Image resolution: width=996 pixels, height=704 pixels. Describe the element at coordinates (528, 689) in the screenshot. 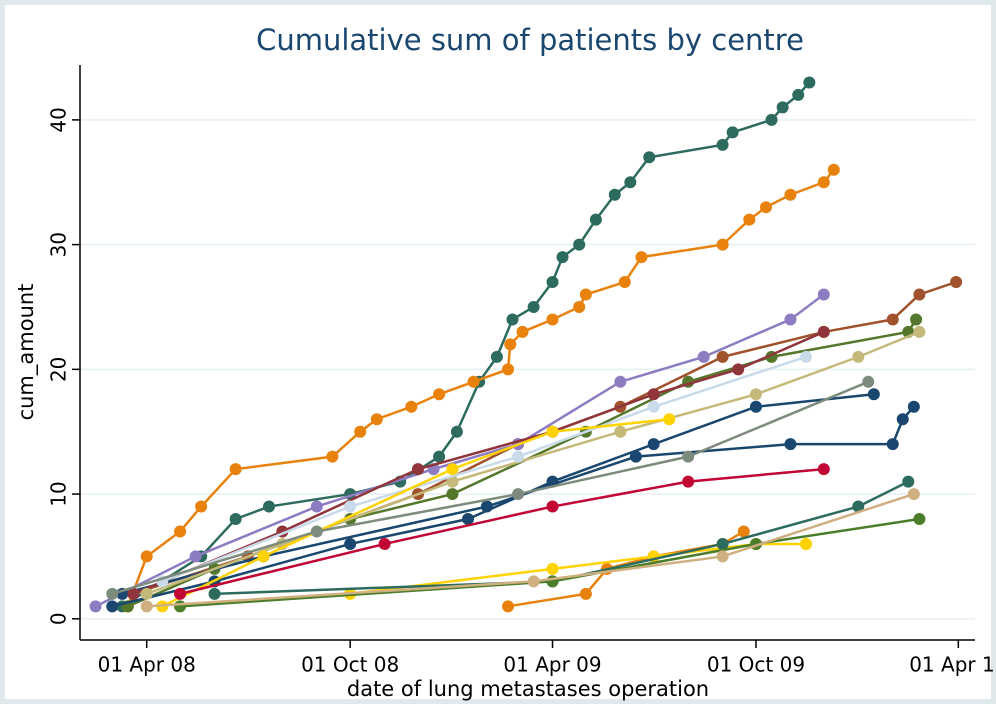

I see `x-axis-label: date of lung metastases operation` at that location.